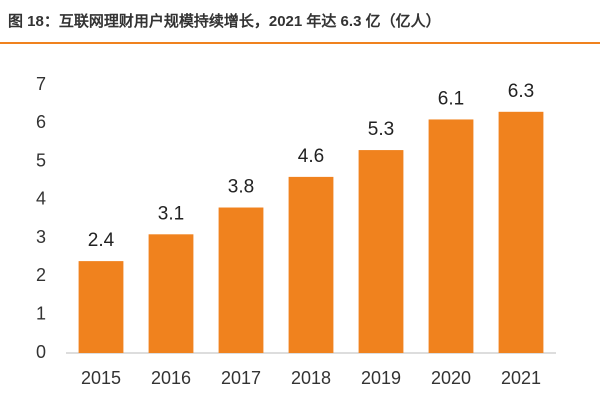 The height and width of the screenshot is (400, 600). I want to click on y-tick-label: 1, so click(41, 313).